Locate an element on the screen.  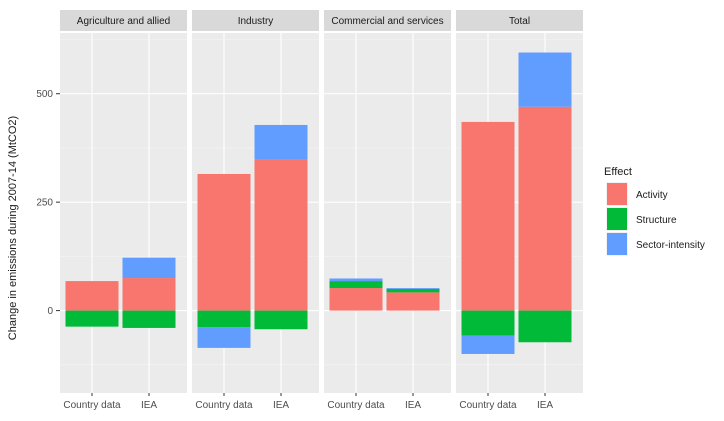
y-tick-label: 500 is located at coordinates (44, 94).